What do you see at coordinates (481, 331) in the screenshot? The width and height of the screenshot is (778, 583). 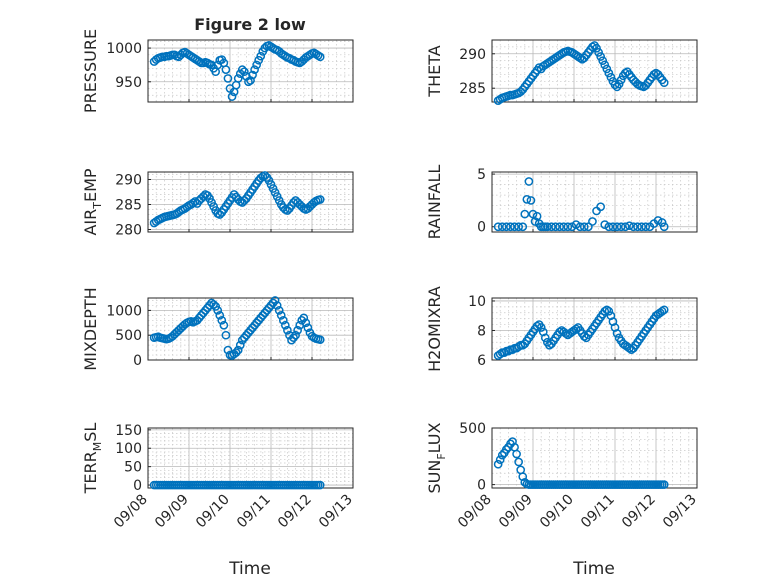 I see `y-tick-label: 8` at bounding box center [481, 331].